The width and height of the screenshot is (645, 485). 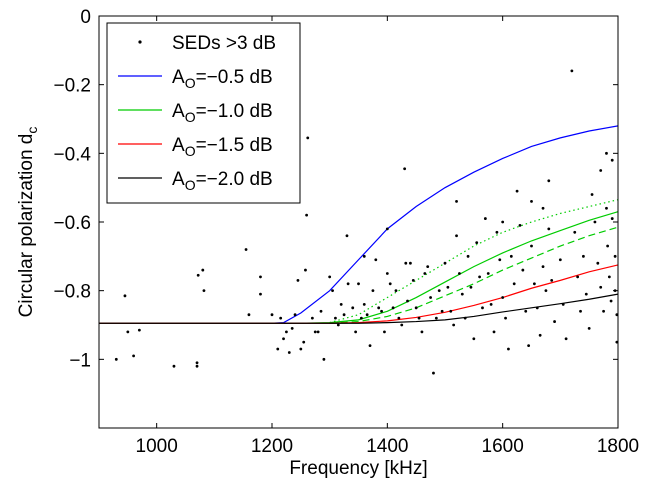 I want to click on x-tick-label: 1600, so click(x=503, y=446).